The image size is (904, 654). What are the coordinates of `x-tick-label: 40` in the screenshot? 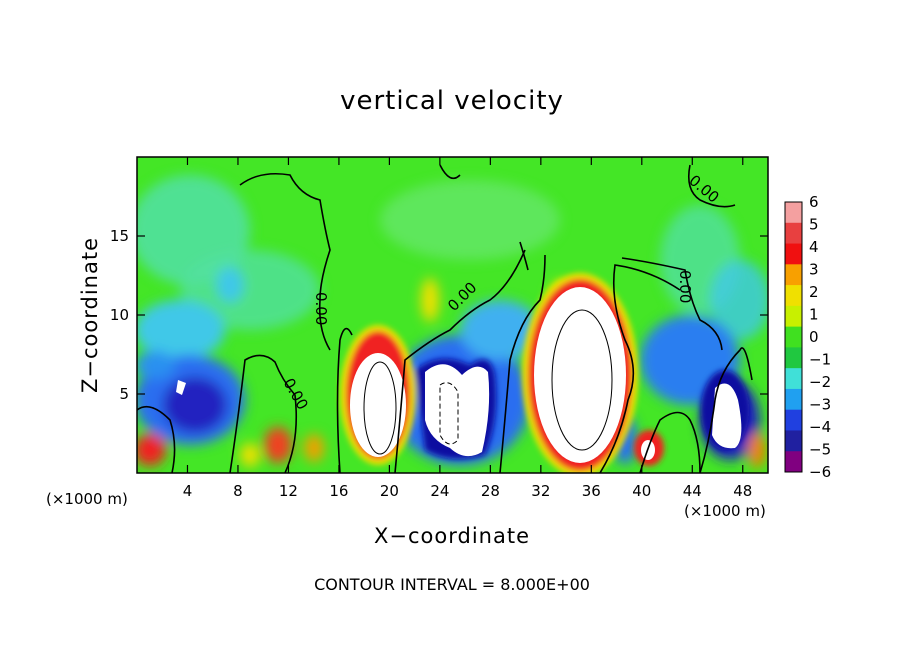 It's located at (641, 491).